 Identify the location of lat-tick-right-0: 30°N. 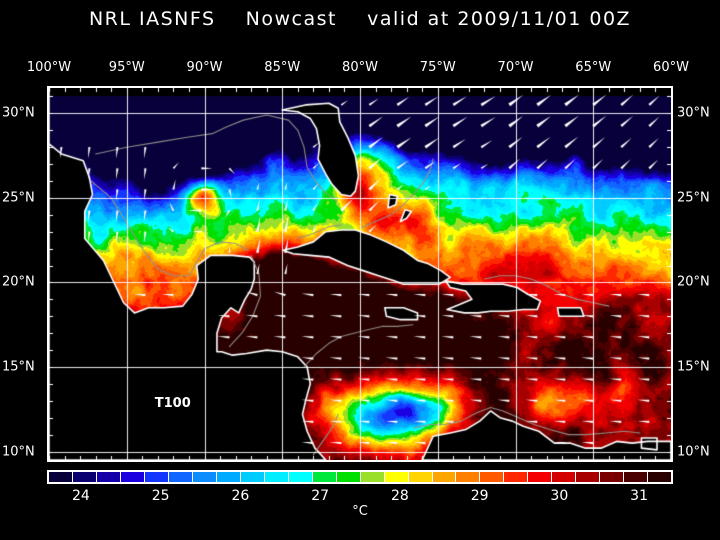
(693, 113).